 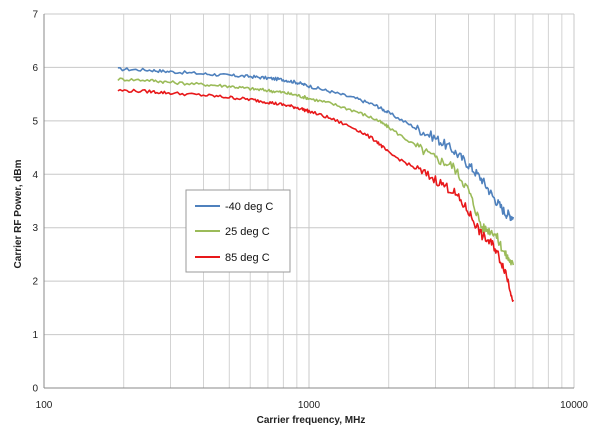 I want to click on legend-label-1: 25 deg C, so click(x=247, y=232).